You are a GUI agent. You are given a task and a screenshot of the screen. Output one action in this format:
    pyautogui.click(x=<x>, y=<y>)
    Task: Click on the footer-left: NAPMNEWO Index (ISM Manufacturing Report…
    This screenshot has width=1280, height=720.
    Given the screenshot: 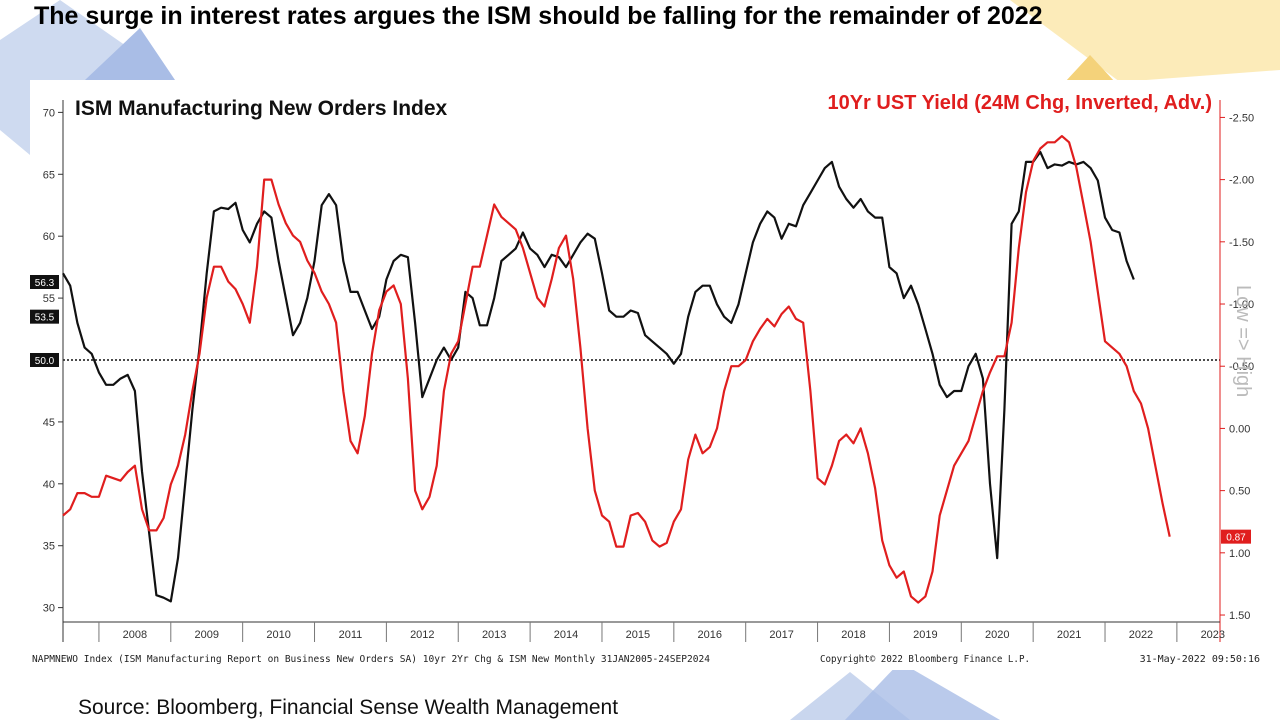 What is the action you would take?
    pyautogui.click(x=371, y=659)
    